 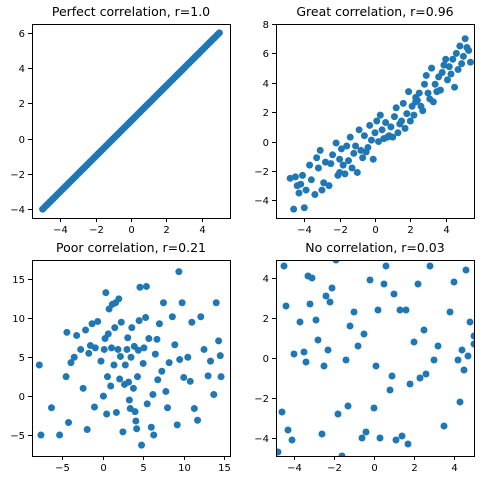 What do you see at coordinates (334, 468) in the screenshot?
I see `x-tick-label: −2` at bounding box center [334, 468].